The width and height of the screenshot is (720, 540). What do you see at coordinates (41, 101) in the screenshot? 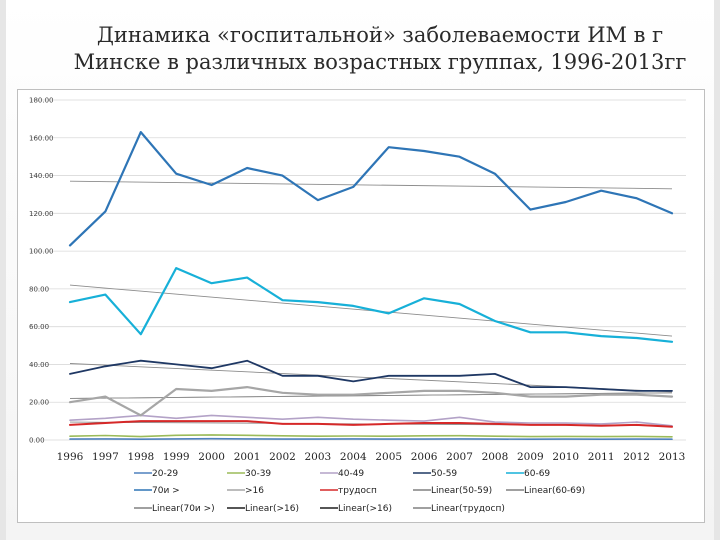
I see `y-tick-label: 180.00` at bounding box center [41, 101].